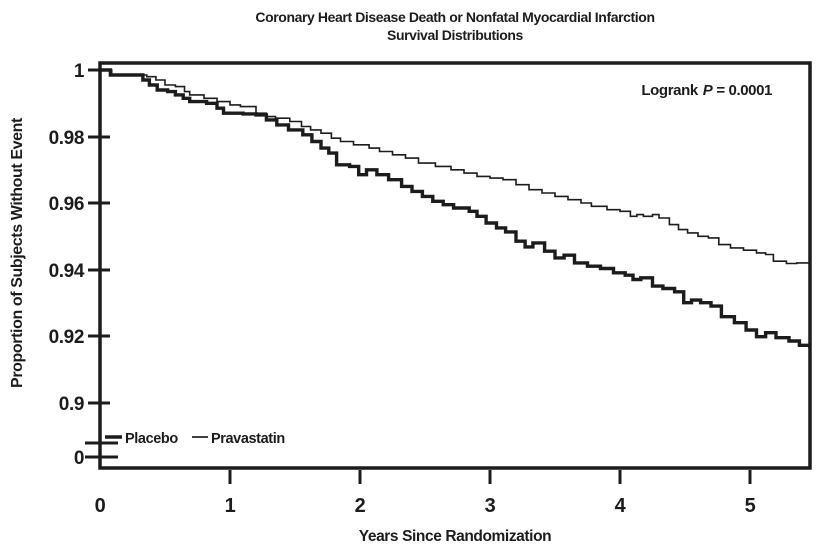 The width and height of the screenshot is (831, 555). I want to click on y-axis-title: Proportion of Subjects Without Event, so click(17, 252).